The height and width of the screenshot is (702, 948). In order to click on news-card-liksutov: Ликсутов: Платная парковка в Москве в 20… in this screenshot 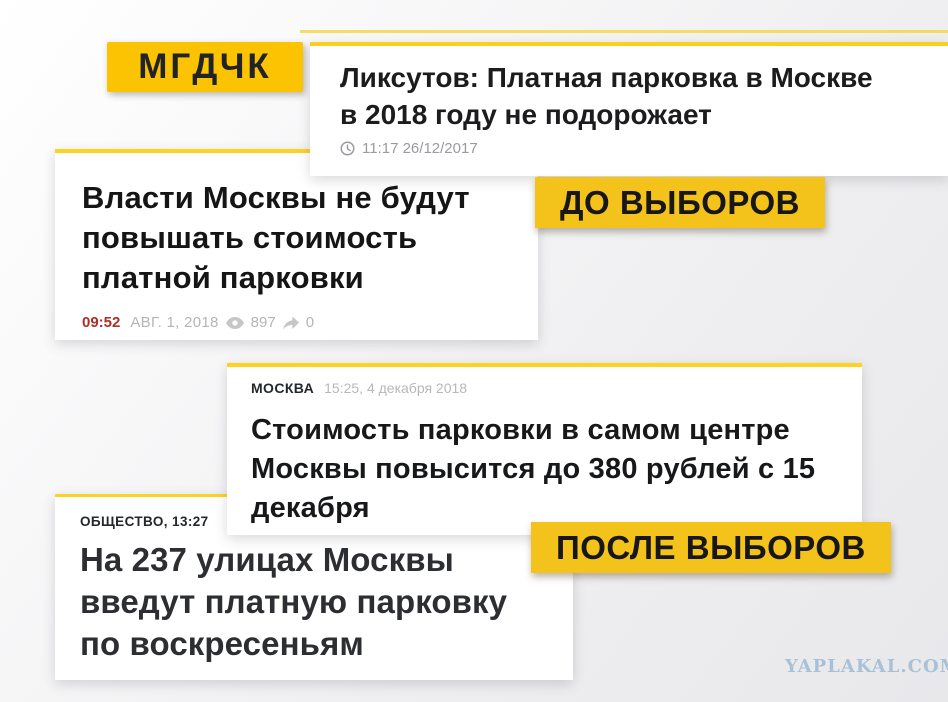, I will do `click(629, 109)`.